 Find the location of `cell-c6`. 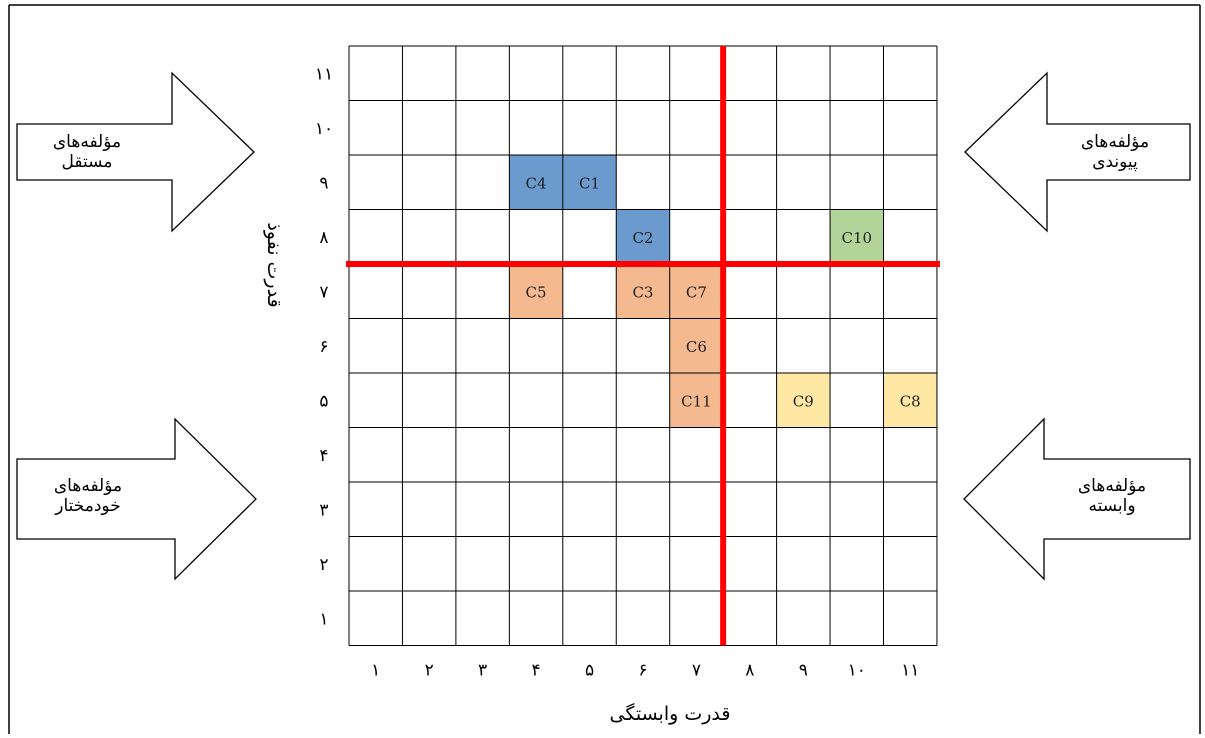

cell-c6 is located at coordinates (696, 345).